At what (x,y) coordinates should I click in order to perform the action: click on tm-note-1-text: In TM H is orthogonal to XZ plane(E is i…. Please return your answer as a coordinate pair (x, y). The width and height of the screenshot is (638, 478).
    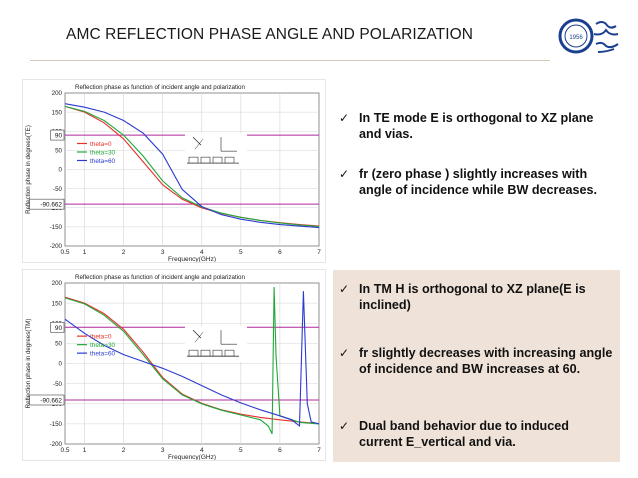
    Looking at the image, I should click on (472, 297).